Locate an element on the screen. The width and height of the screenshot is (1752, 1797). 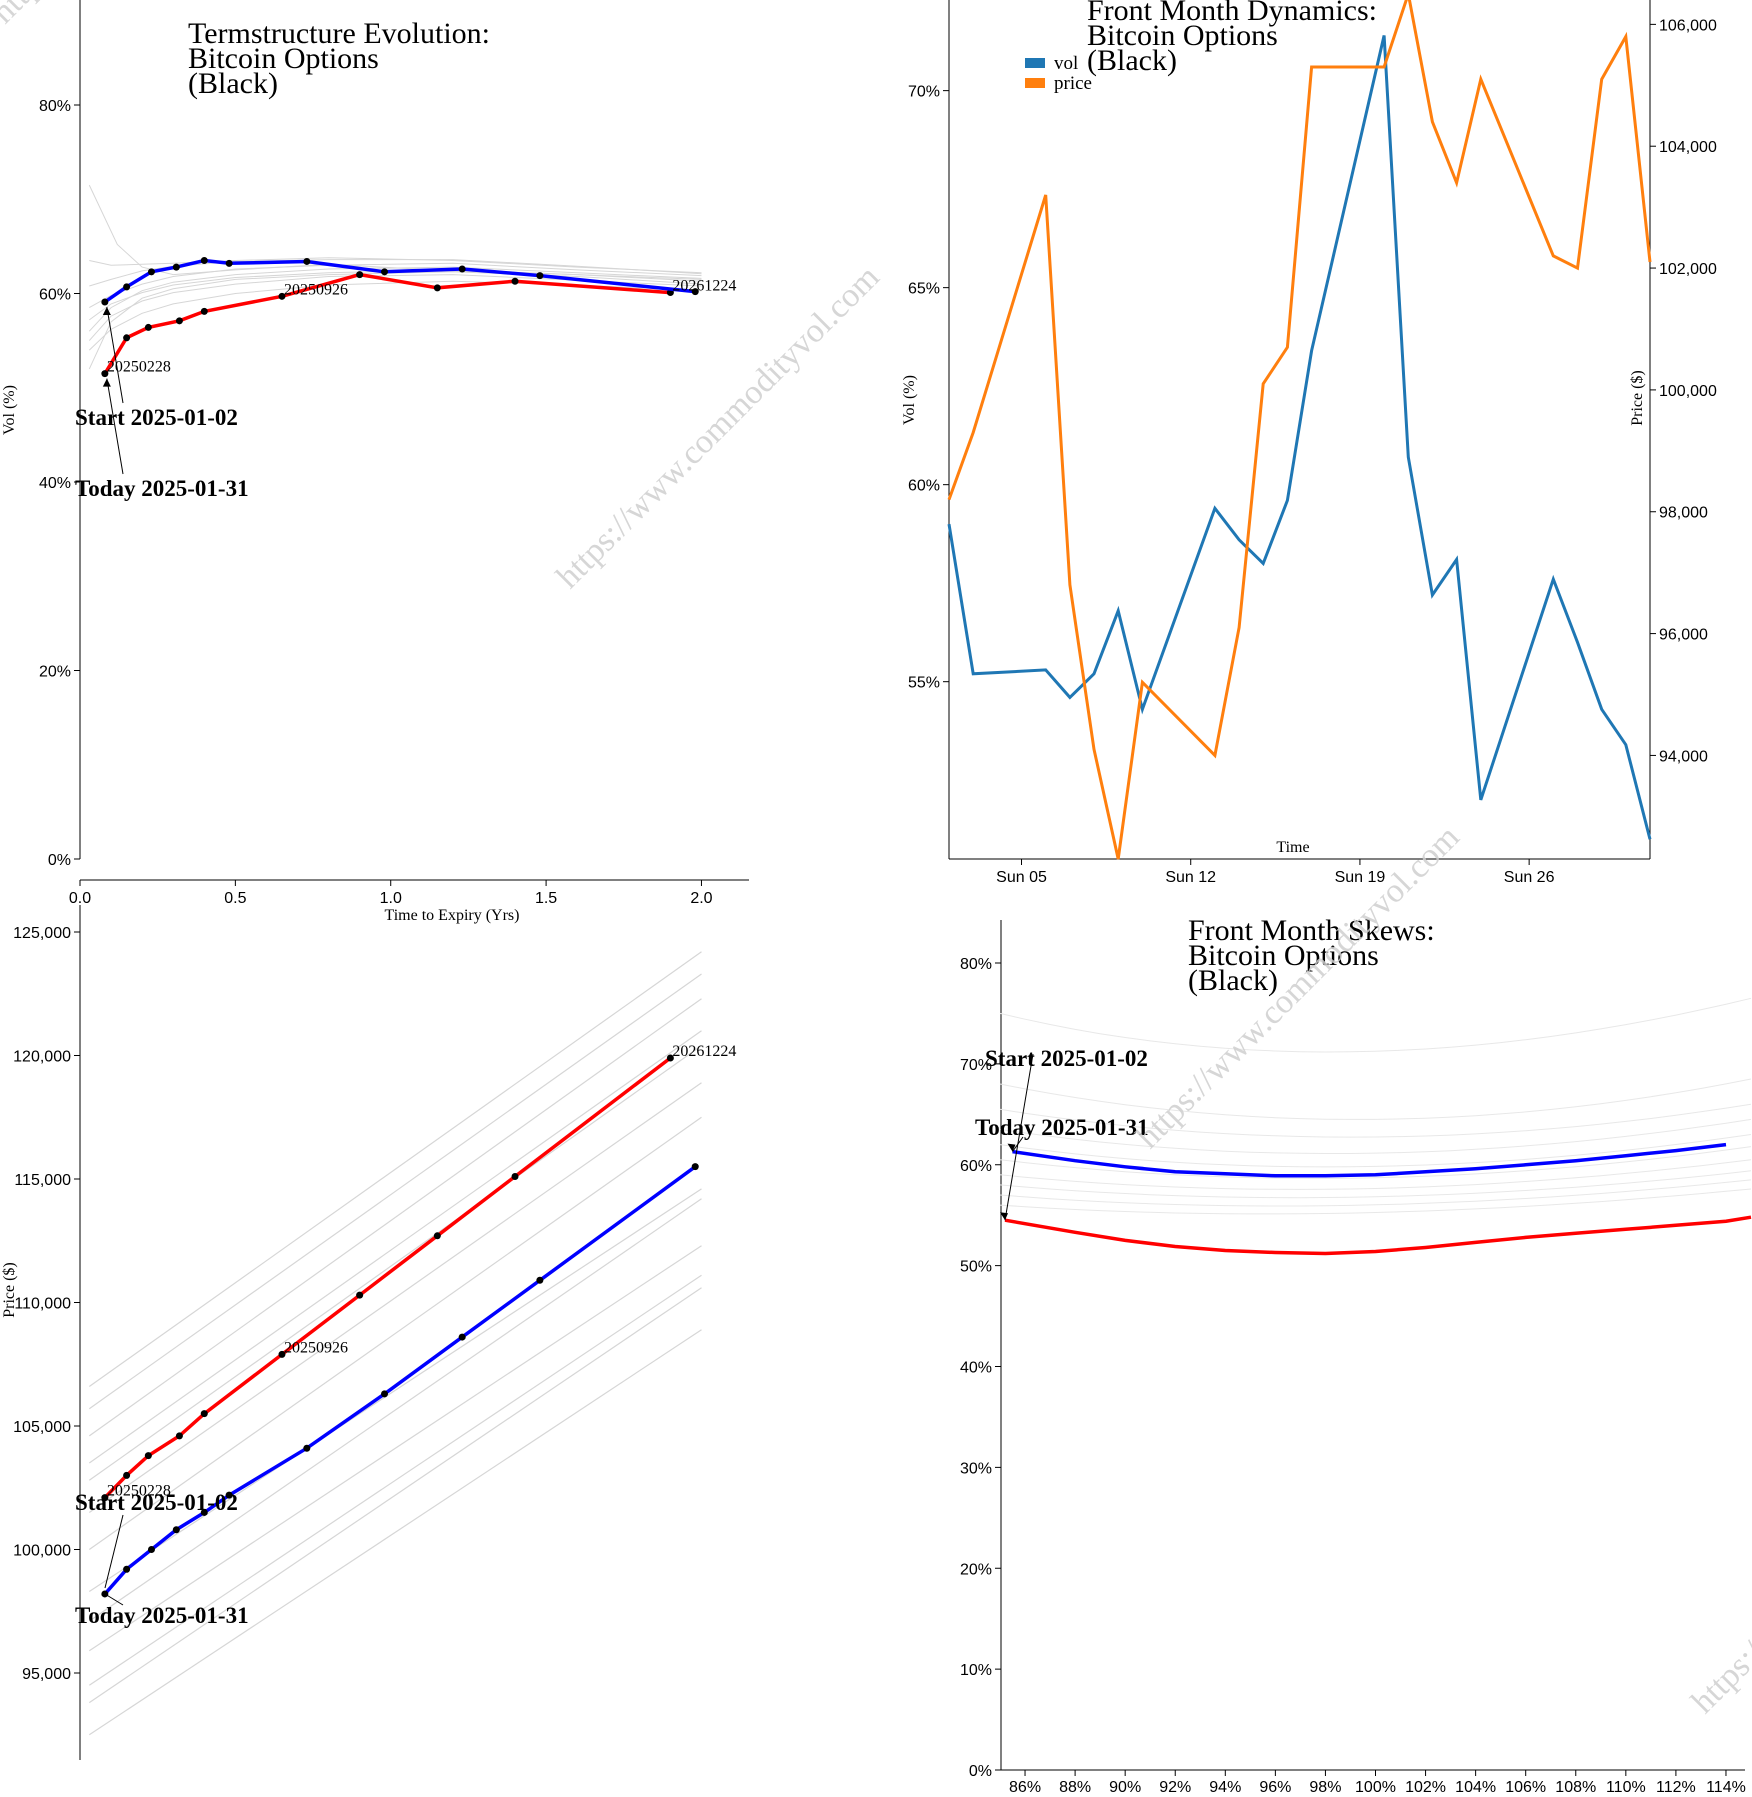
annotation-arrowhead is located at coordinates (1011, 1147).